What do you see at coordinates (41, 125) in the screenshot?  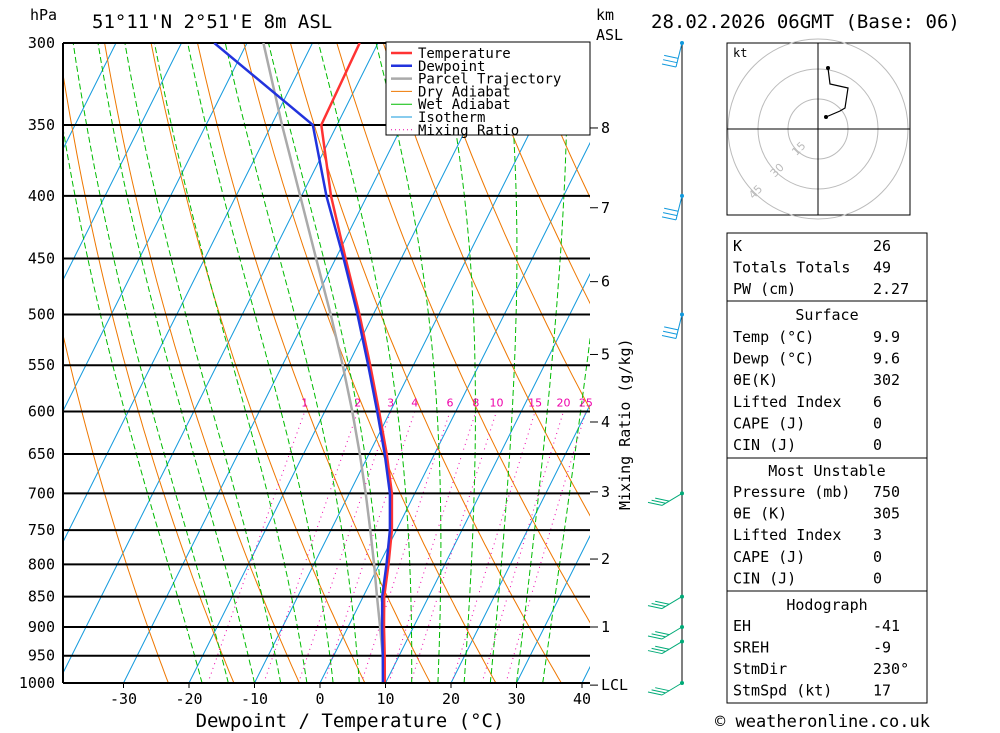 I see `pressure-tick-label: 350` at bounding box center [41, 125].